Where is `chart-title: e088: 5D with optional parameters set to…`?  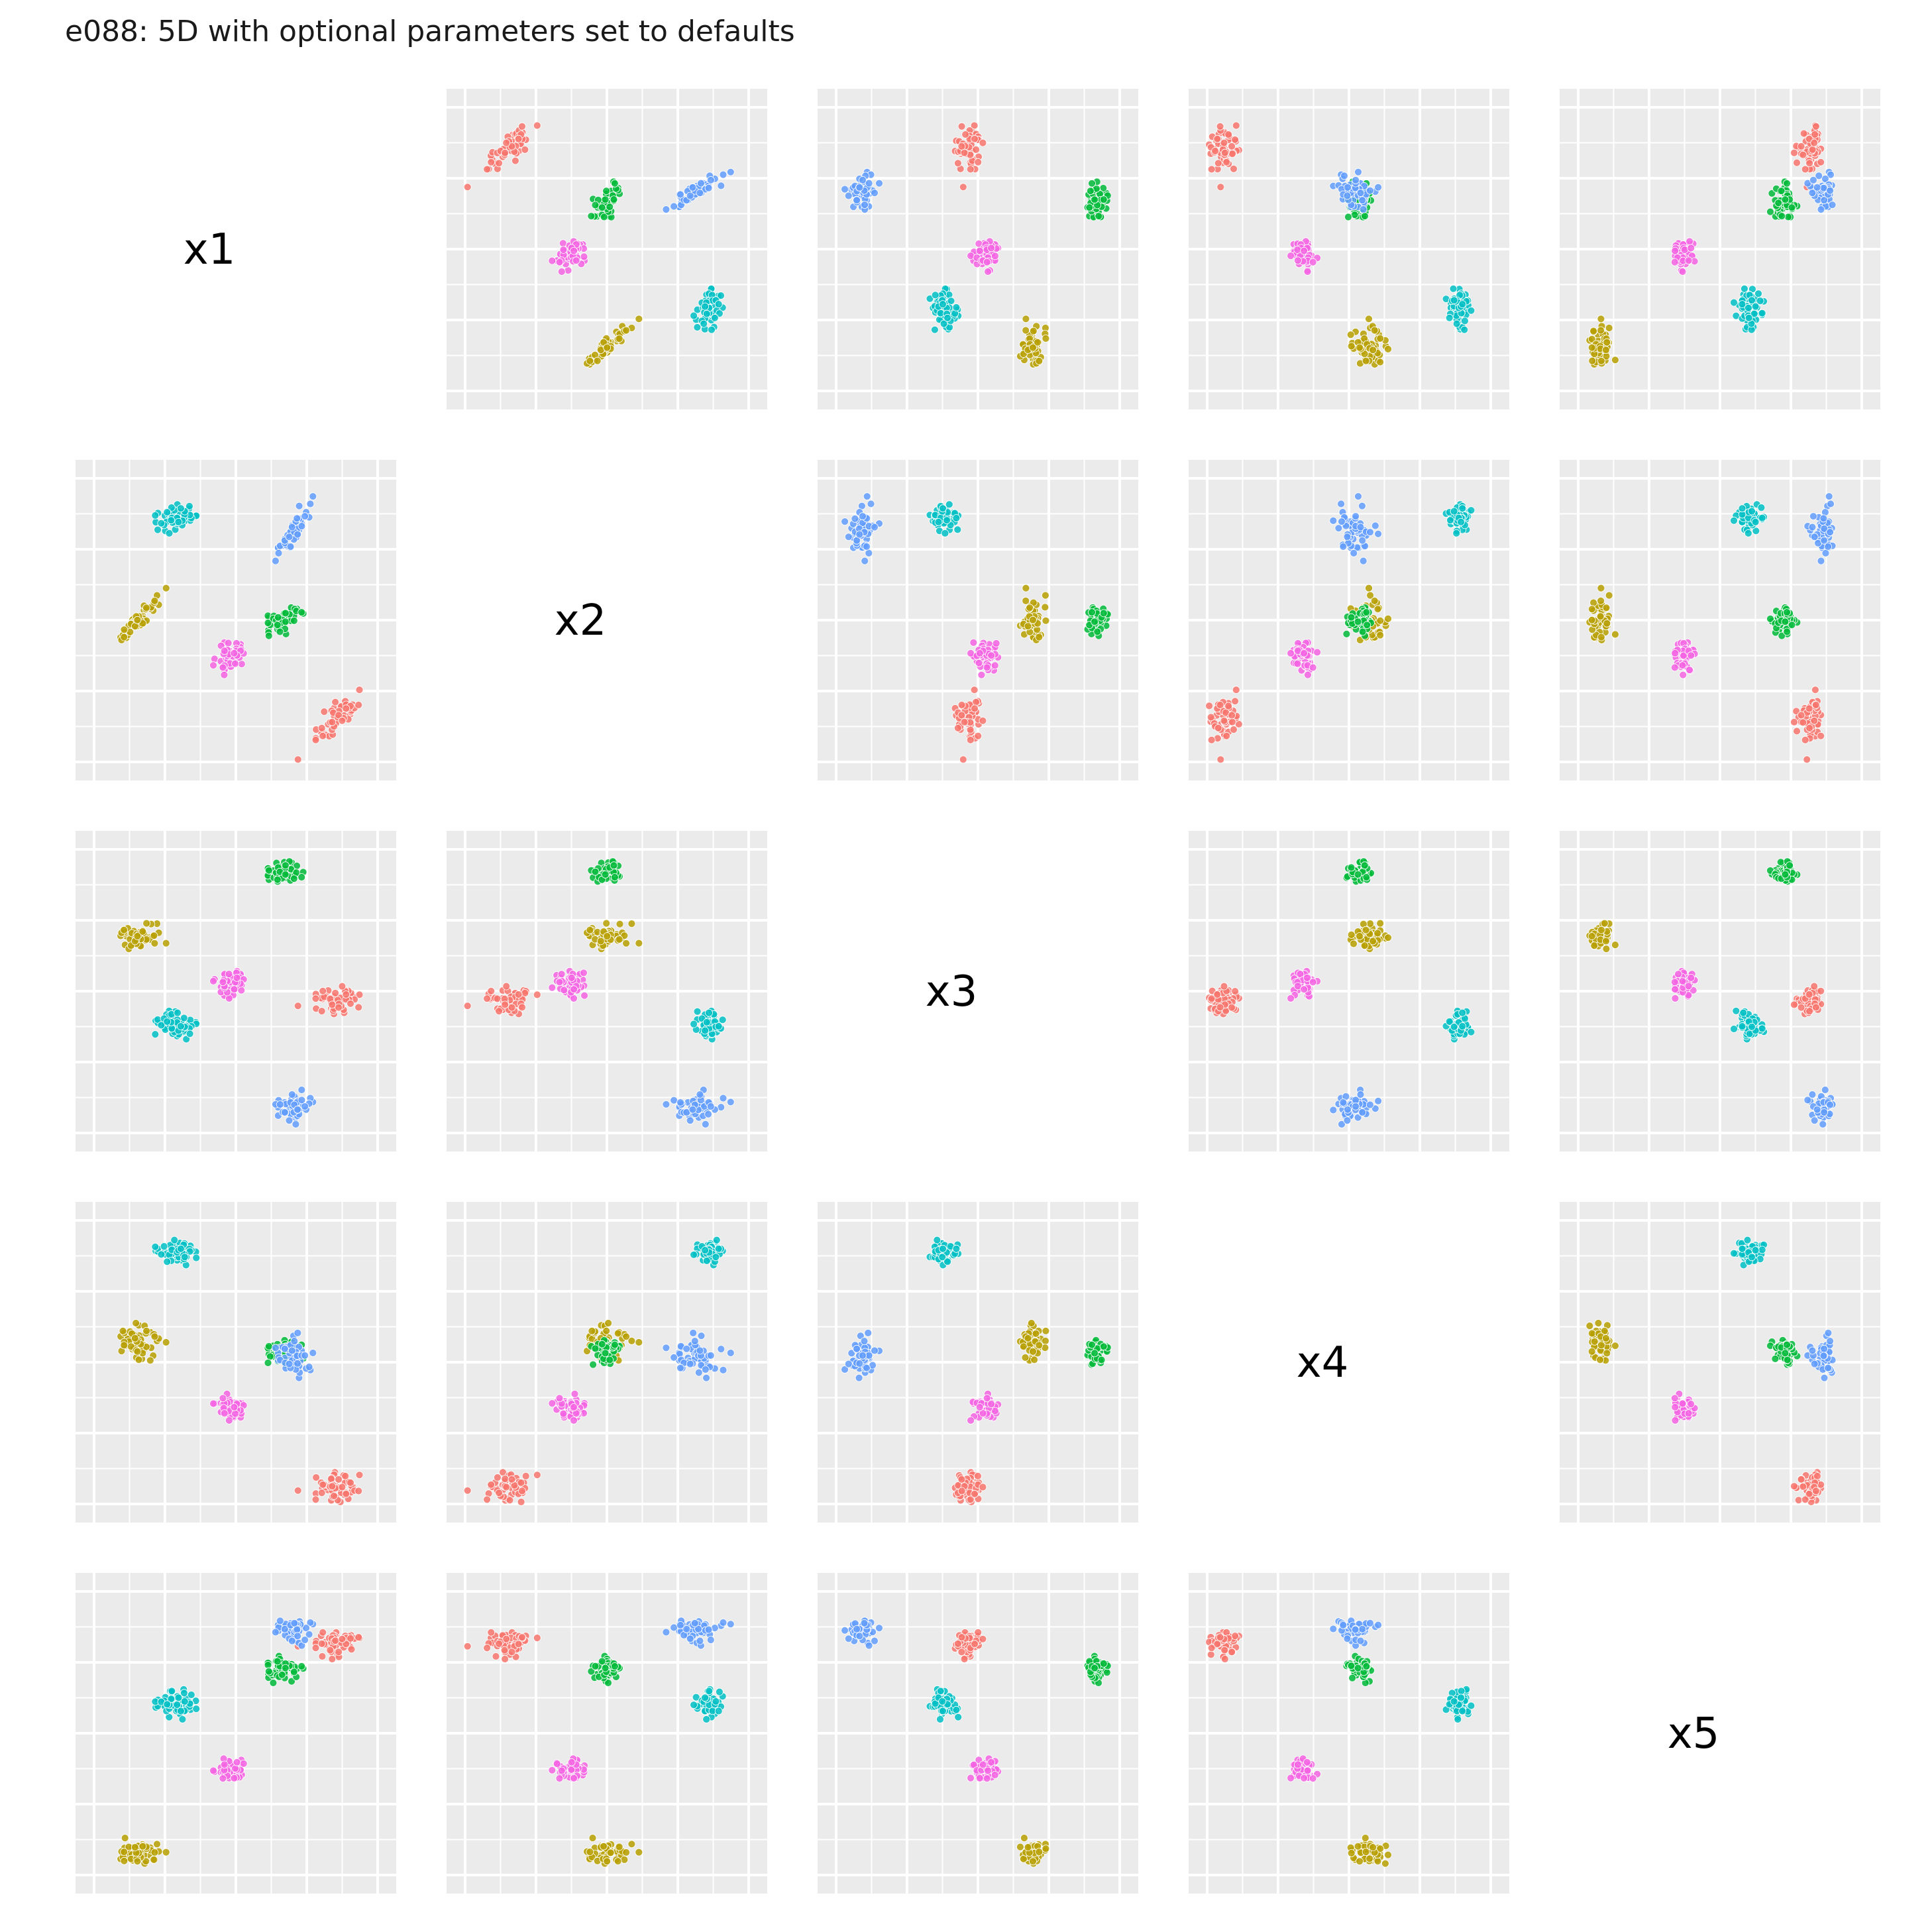
chart-title: e088: 5D with optional parameters set to… is located at coordinates (430, 32).